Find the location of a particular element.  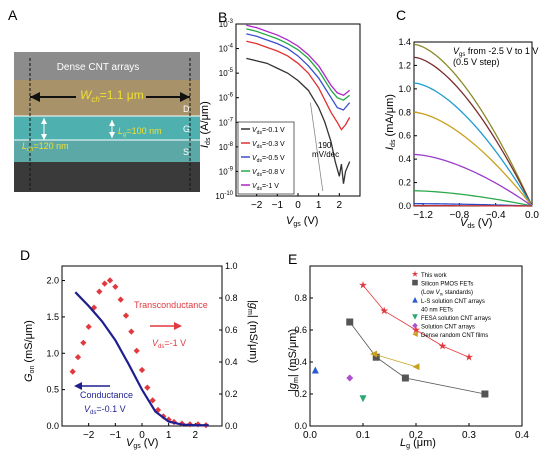

conductance-line is located at coordinates (141, 359).